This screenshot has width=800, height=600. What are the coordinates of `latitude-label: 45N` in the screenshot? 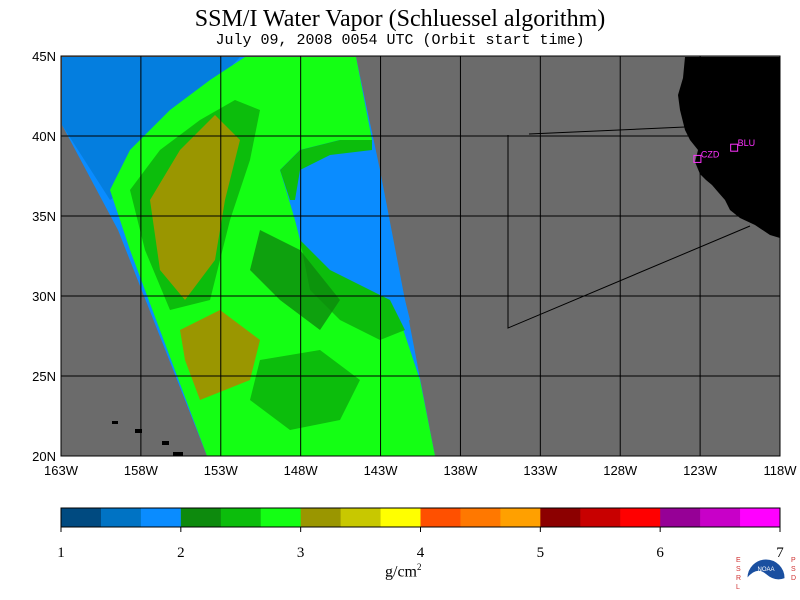 It's located at (44, 56).